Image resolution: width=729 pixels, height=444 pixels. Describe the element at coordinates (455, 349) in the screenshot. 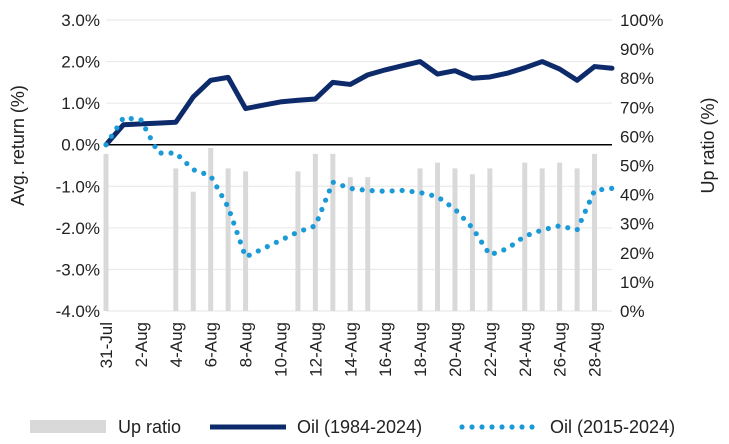

I see `x-tick-label: 20-Aug` at that location.